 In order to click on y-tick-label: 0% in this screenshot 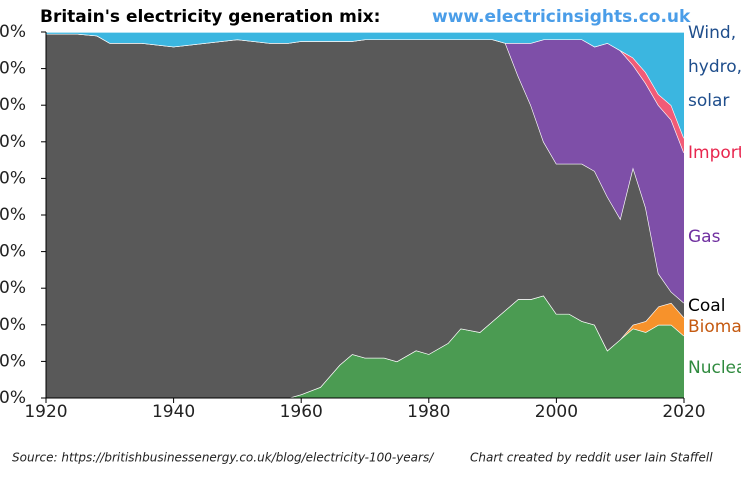, I will do `click(13, 398)`.